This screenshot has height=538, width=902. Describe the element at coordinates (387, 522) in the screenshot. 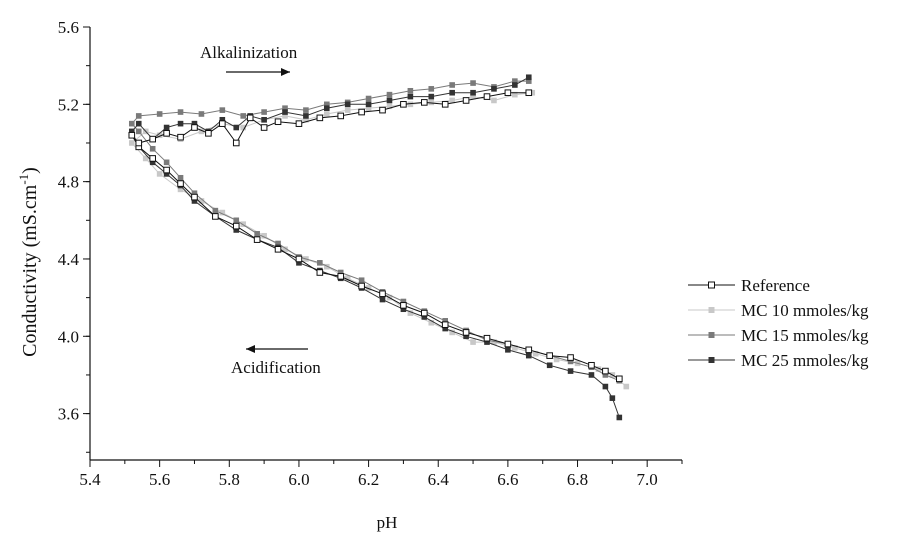

I see `x-axis-label: pH` at that location.